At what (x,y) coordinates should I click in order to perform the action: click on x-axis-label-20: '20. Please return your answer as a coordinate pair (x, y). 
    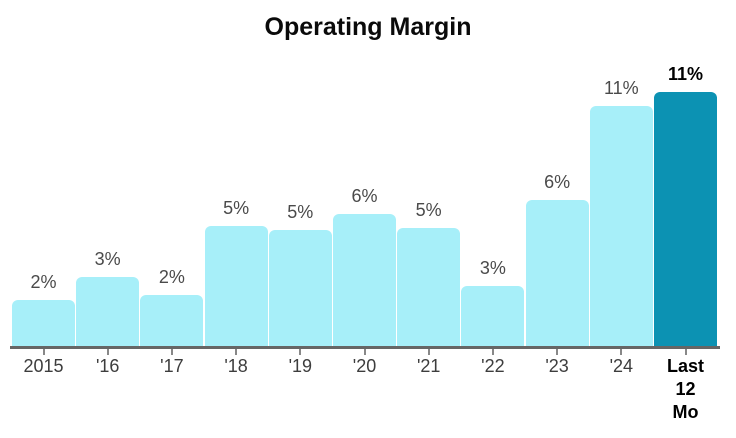
    Looking at the image, I should click on (364, 366).